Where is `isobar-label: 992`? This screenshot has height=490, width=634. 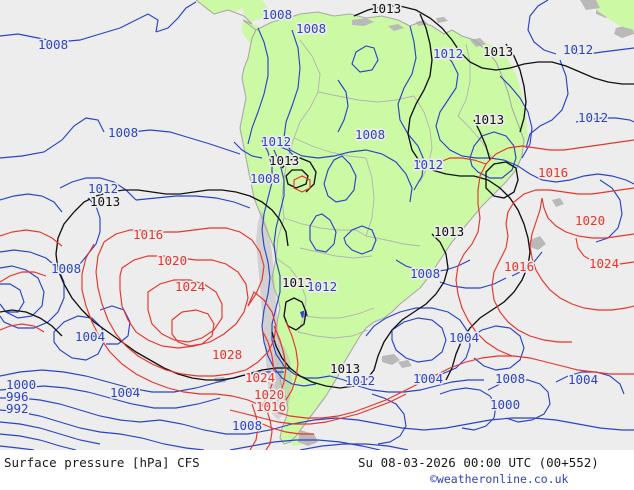
isobar-label: 992 is located at coordinates (17, 408).